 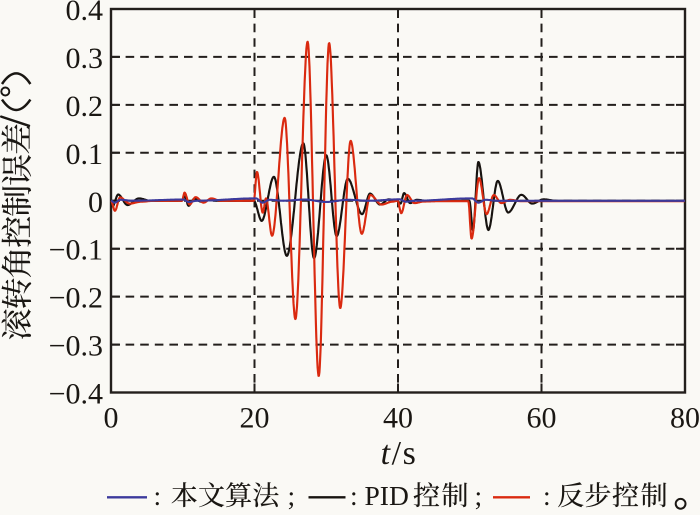 I want to click on svg-text: −0.3, so click(x=76, y=346).